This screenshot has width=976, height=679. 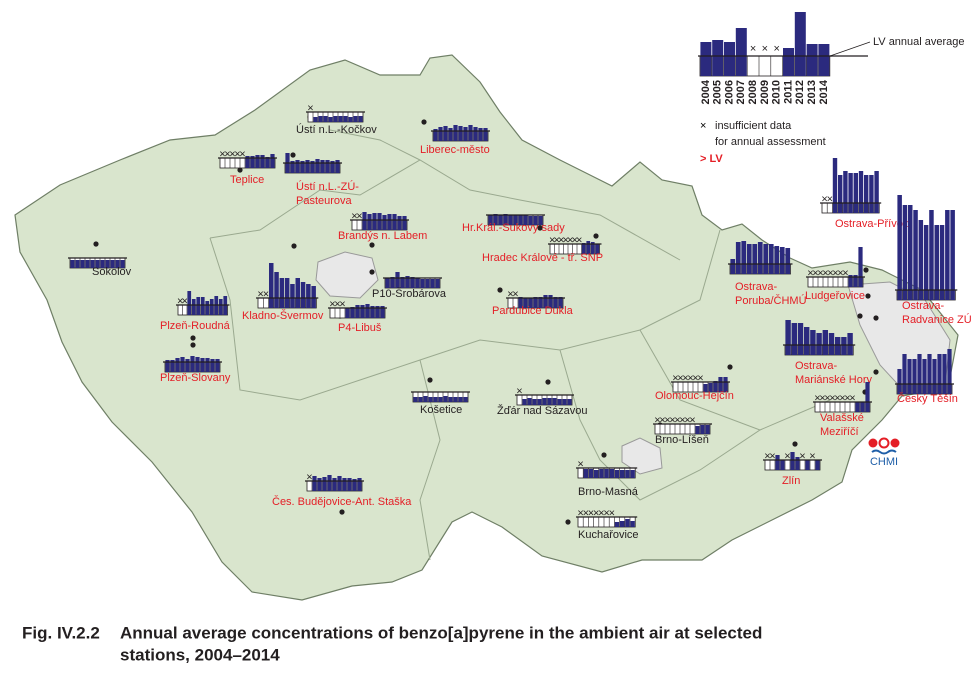 What do you see at coordinates (770, 142) in the screenshot?
I see `legend-insufficient: for annual assessment` at bounding box center [770, 142].